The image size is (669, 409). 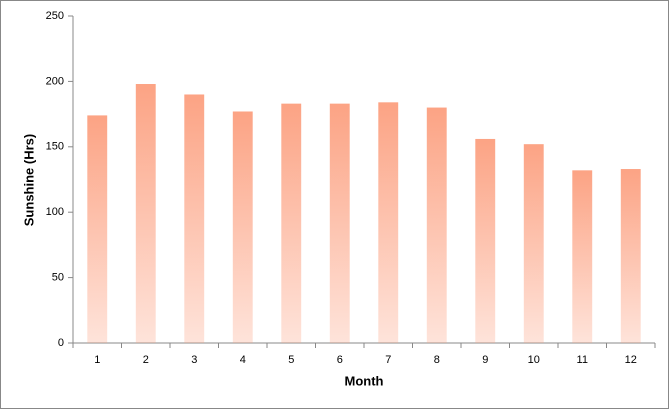 I want to click on y-tick-label: 250, so click(x=55, y=16).